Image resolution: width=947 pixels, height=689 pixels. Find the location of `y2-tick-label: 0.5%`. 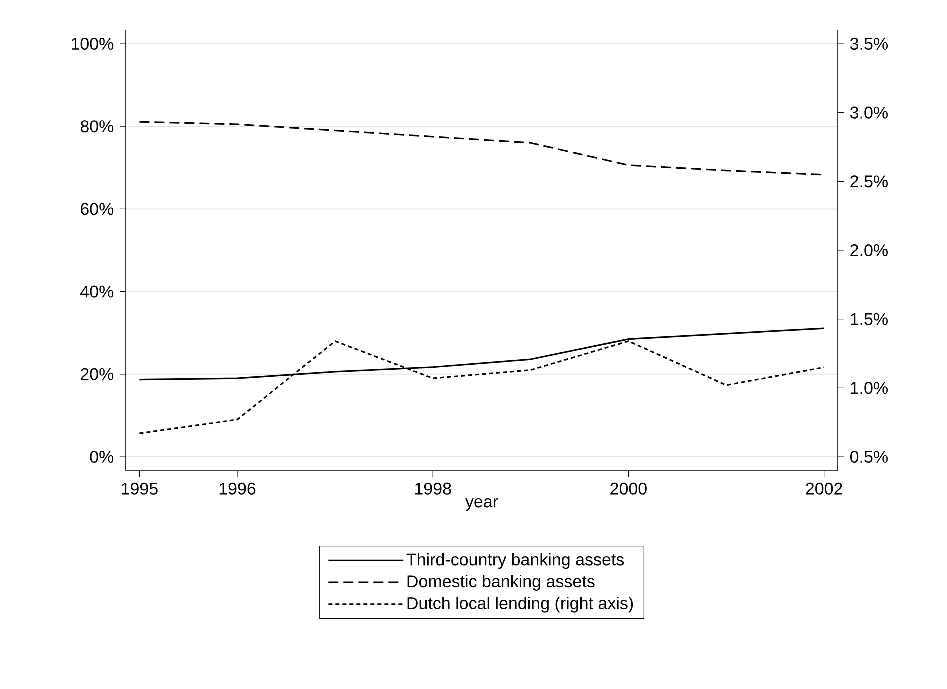

y2-tick-label: 0.5% is located at coordinates (869, 457).